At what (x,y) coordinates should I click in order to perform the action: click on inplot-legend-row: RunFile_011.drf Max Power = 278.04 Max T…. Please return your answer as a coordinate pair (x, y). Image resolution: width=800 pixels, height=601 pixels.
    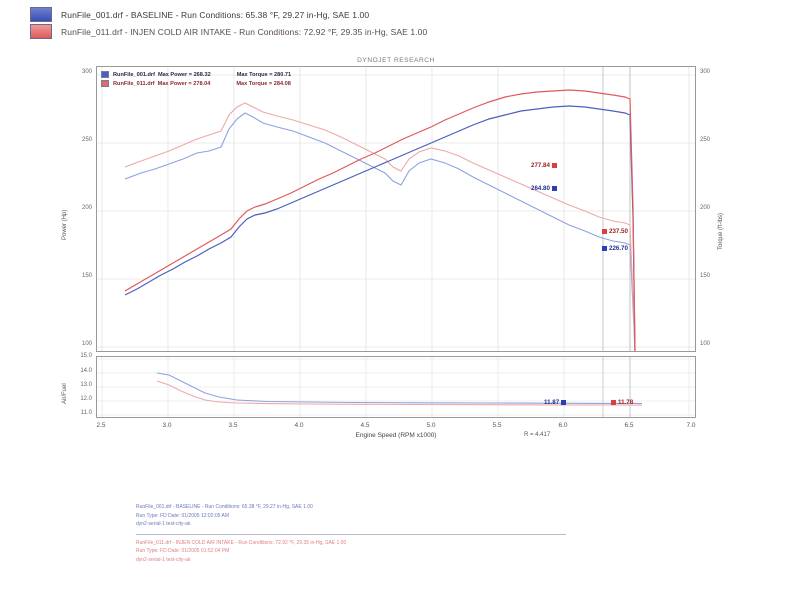
    Looking at the image, I should click on (196, 83).